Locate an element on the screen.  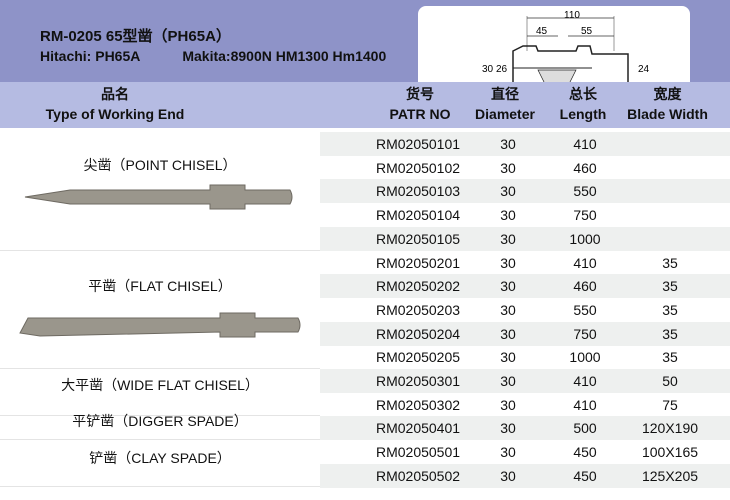
col-type-en: Type of Working End is located at coordinates (115, 114).